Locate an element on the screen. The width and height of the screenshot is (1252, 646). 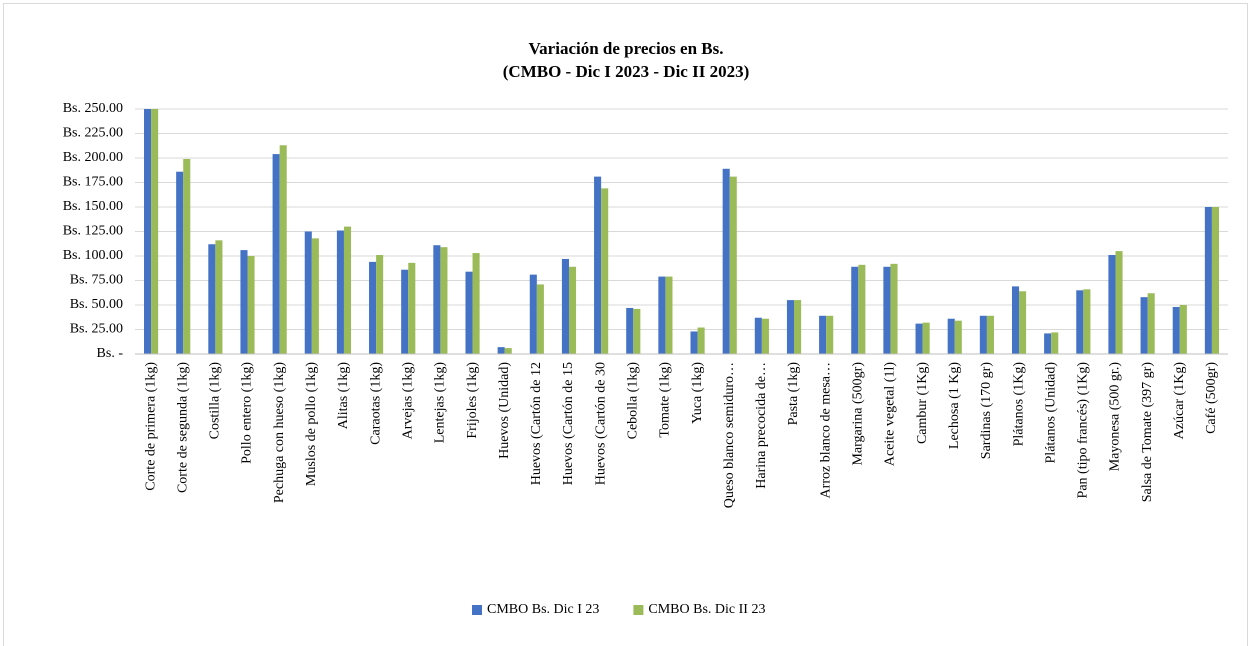
x-tick-label: Frijoles (1kg) is located at coordinates (472, 400).